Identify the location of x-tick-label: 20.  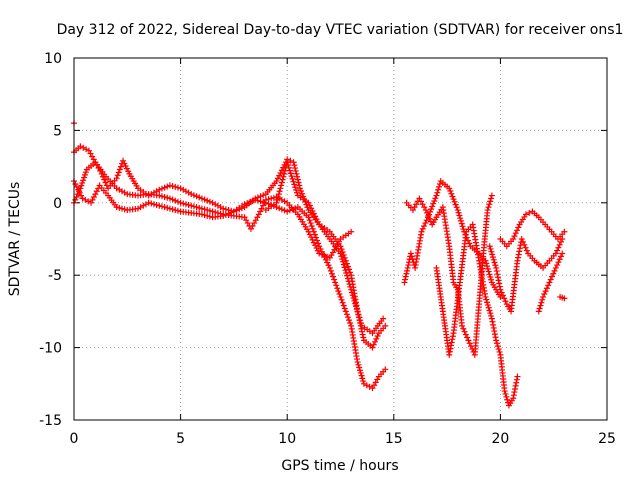
(500, 439).